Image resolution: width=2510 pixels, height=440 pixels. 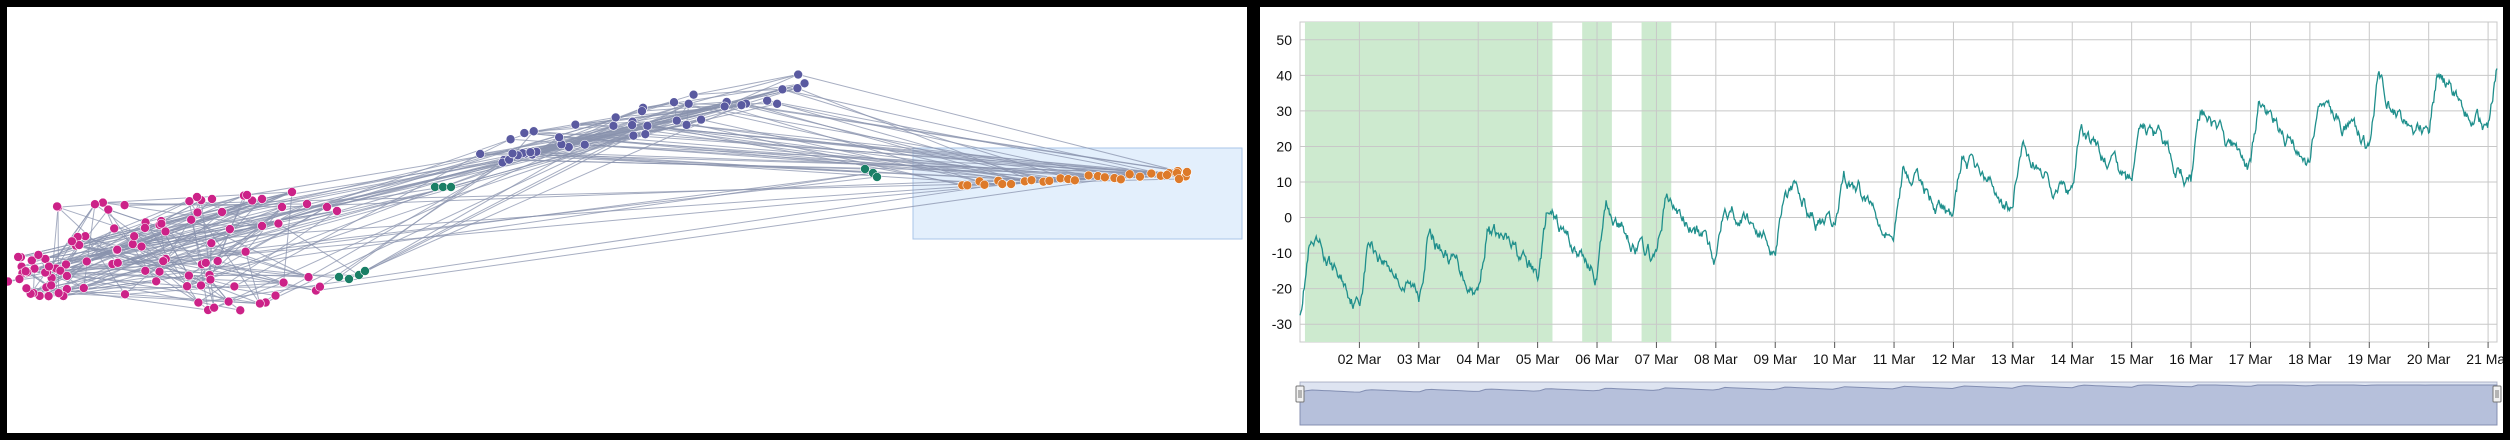 I want to click on navigator-handle-right, so click(x=2497, y=394).